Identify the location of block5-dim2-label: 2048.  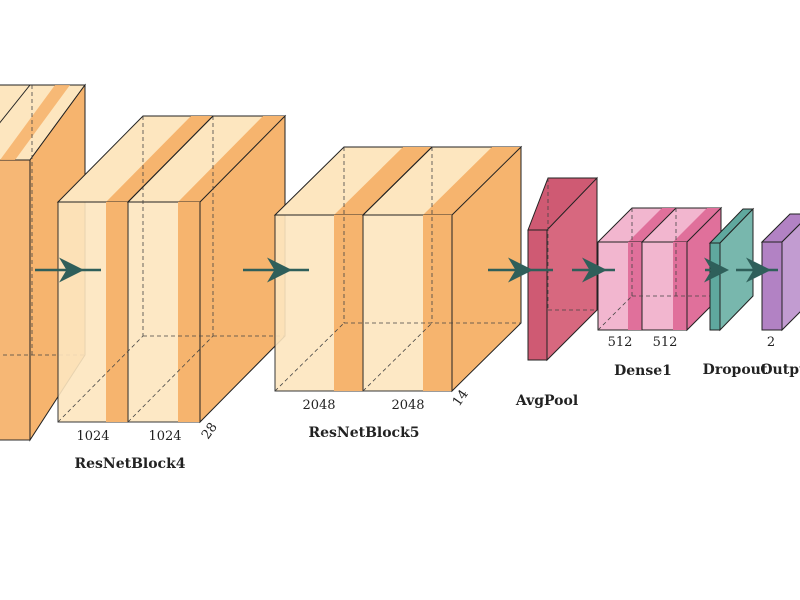
(407, 405).